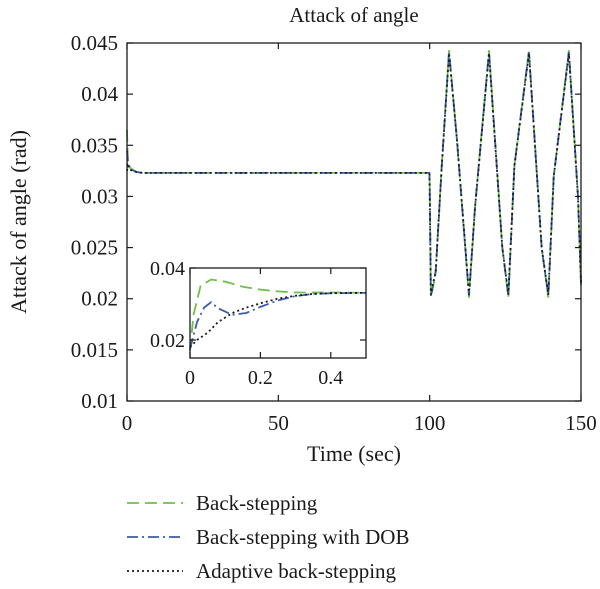 This screenshot has height=589, width=600. What do you see at coordinates (353, 15) in the screenshot?
I see `chart-title: Attack of angle` at bounding box center [353, 15].